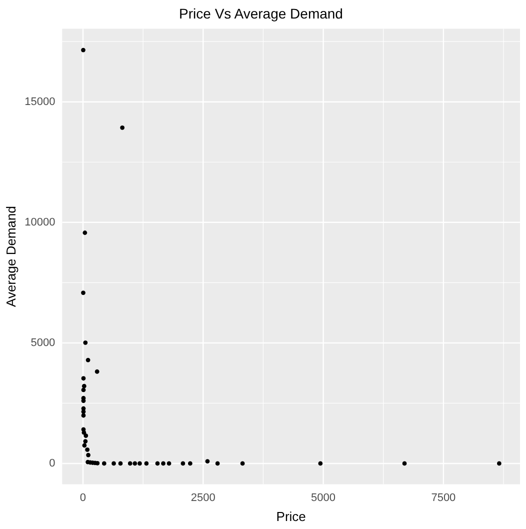  Describe the element at coordinates (83, 498) in the screenshot. I see `x-tick-label: 0` at that location.